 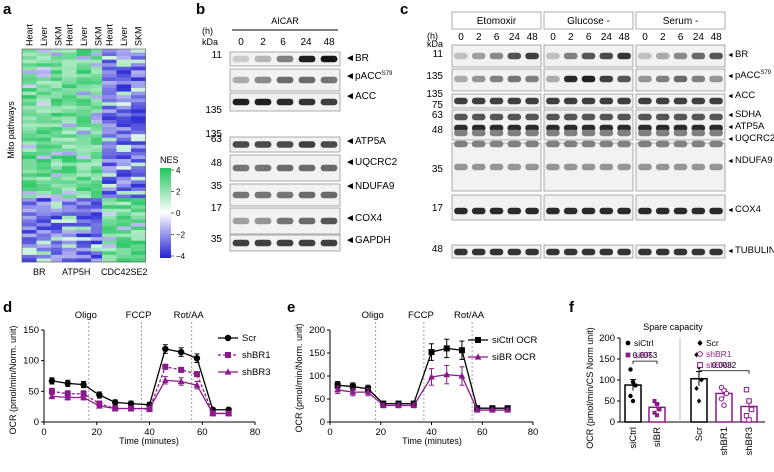 I want to click on blot-strip-frame, so click(x=496, y=207).